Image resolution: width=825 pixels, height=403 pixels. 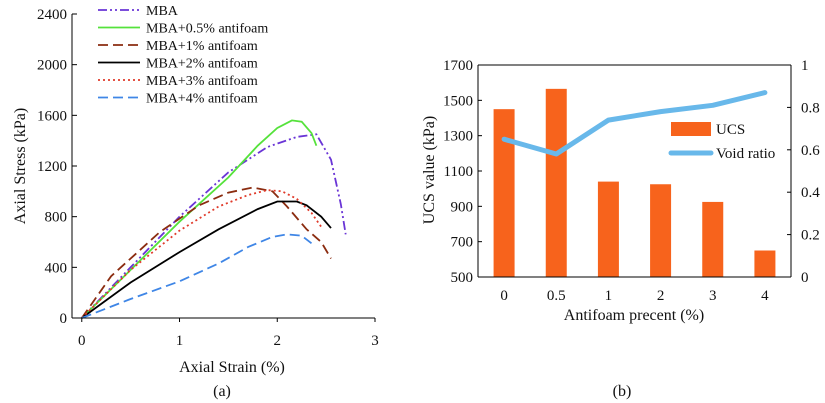 What do you see at coordinates (458, 66) in the screenshot?
I see `b-y-tick-label: 1700` at bounding box center [458, 66].